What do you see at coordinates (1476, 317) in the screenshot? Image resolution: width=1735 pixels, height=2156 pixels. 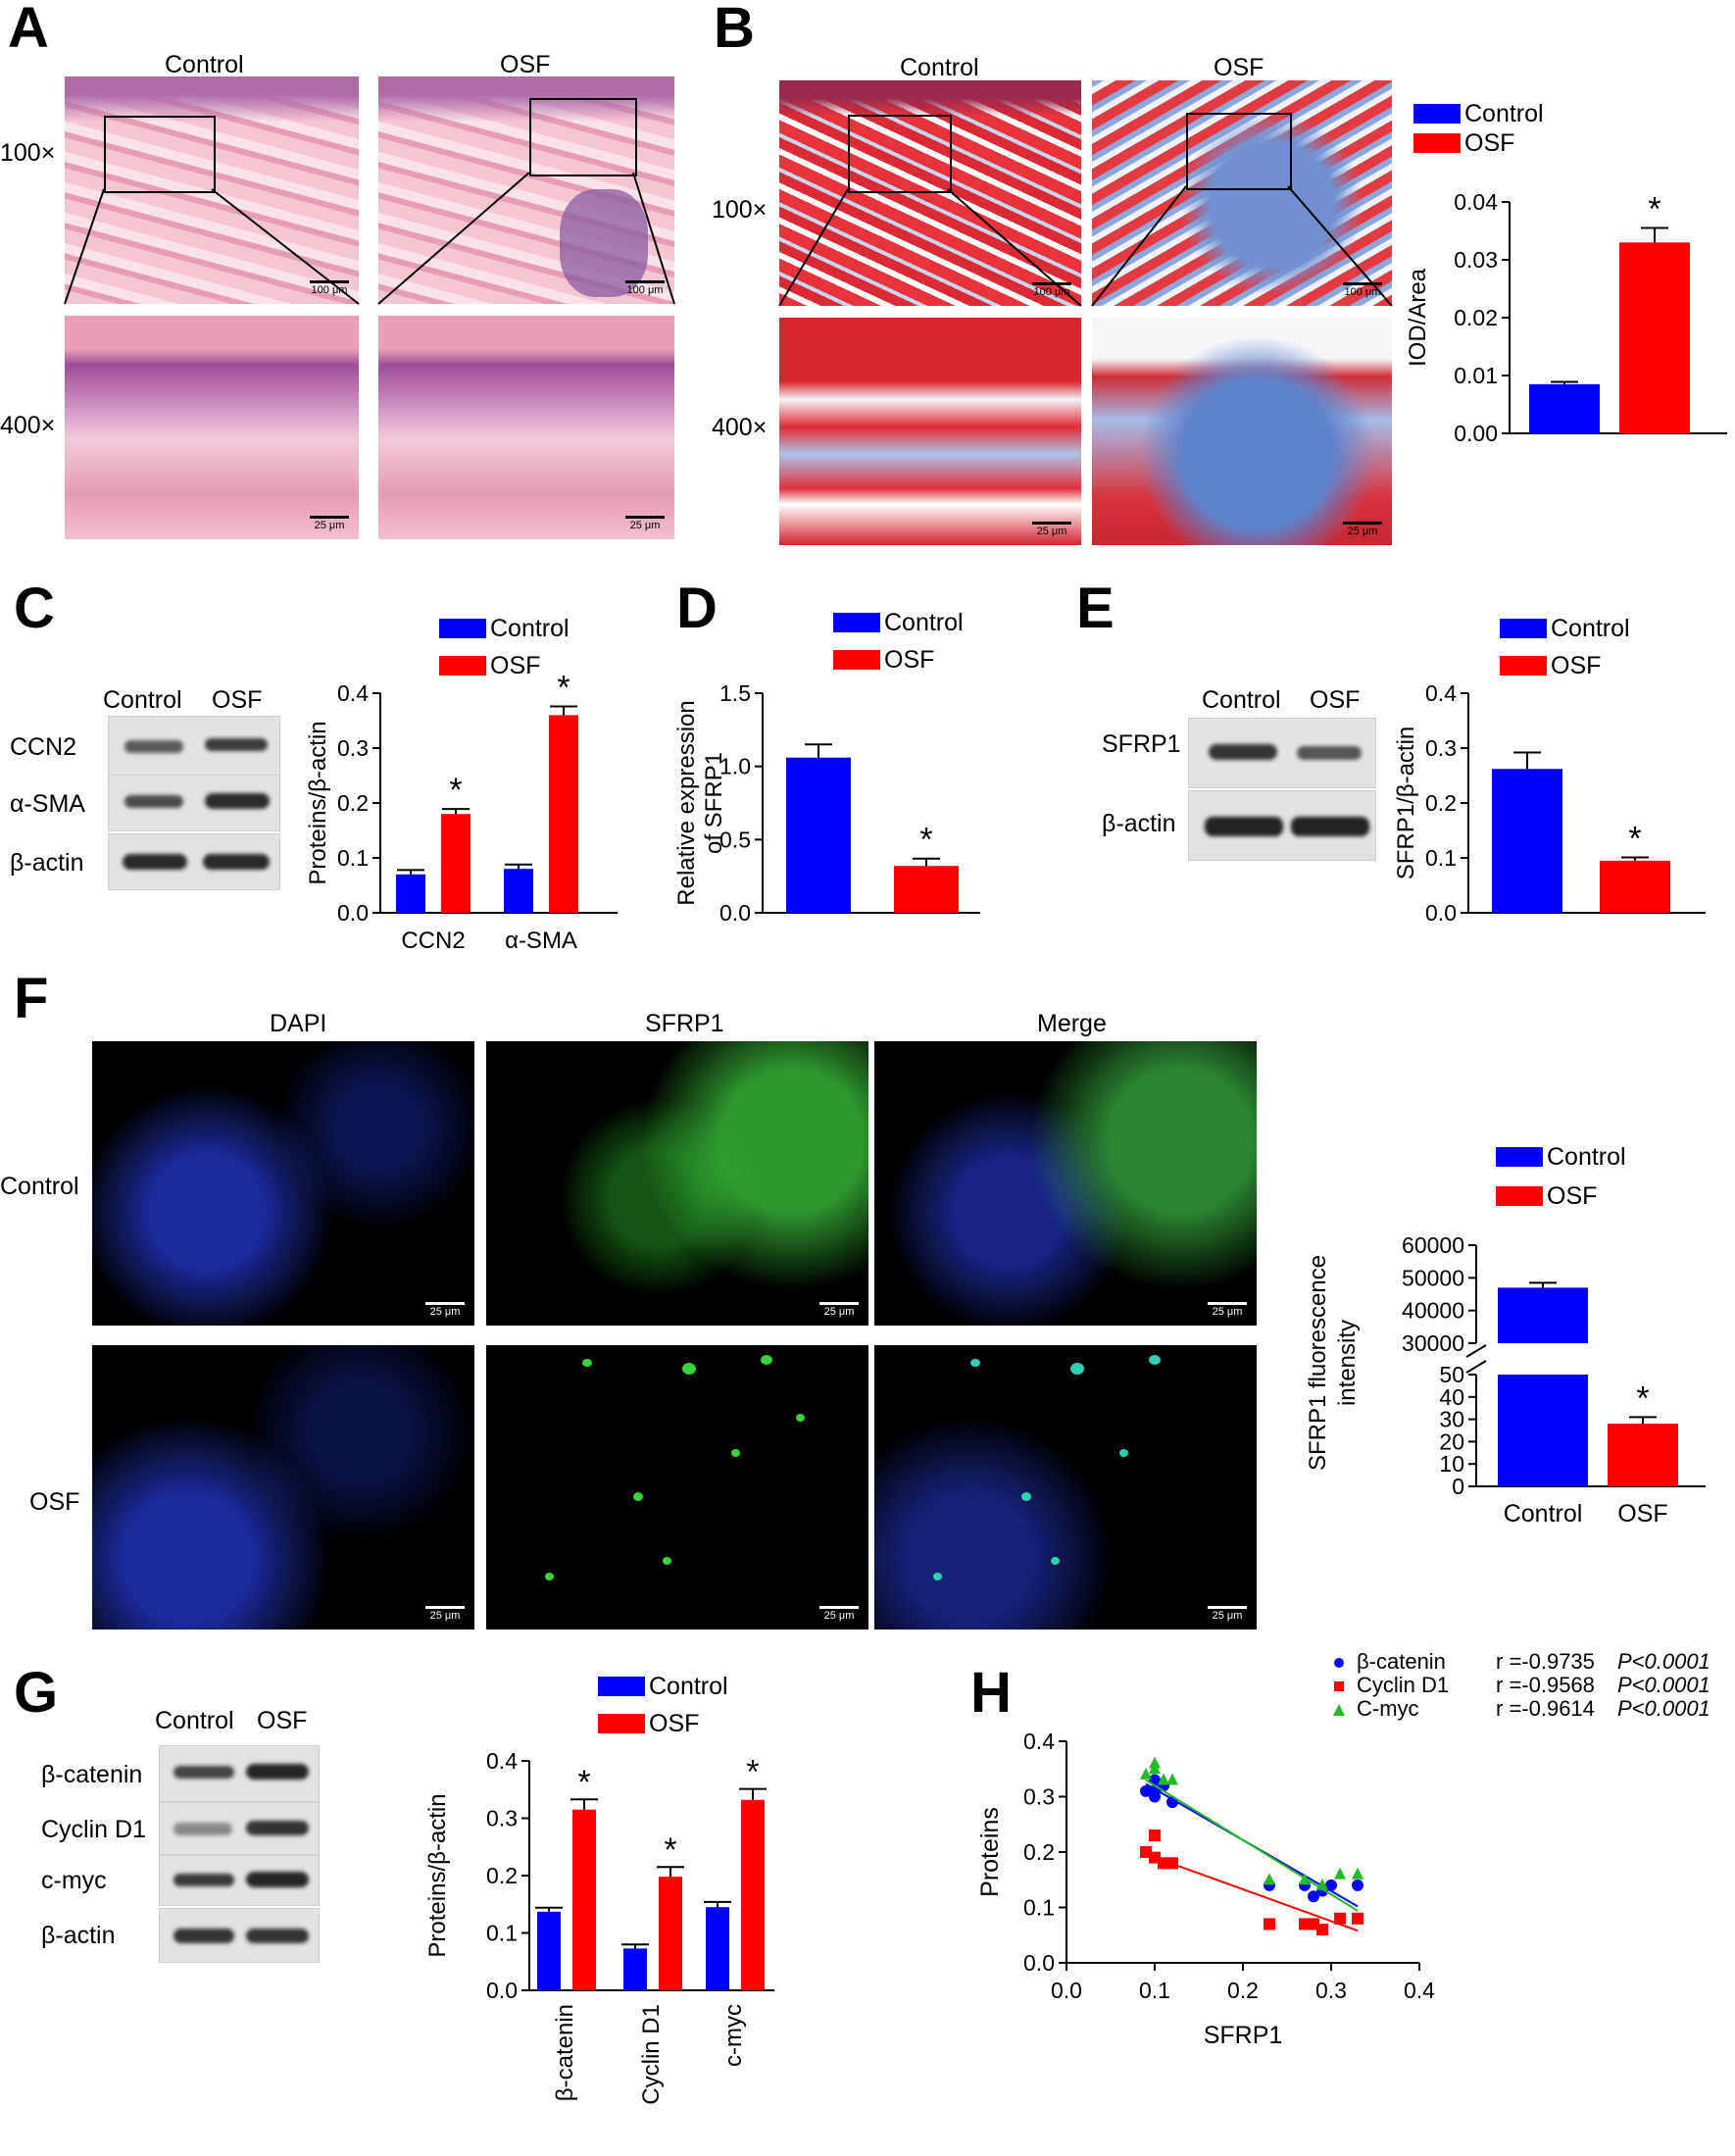 I see `y-tick-label: 0.02` at bounding box center [1476, 317].